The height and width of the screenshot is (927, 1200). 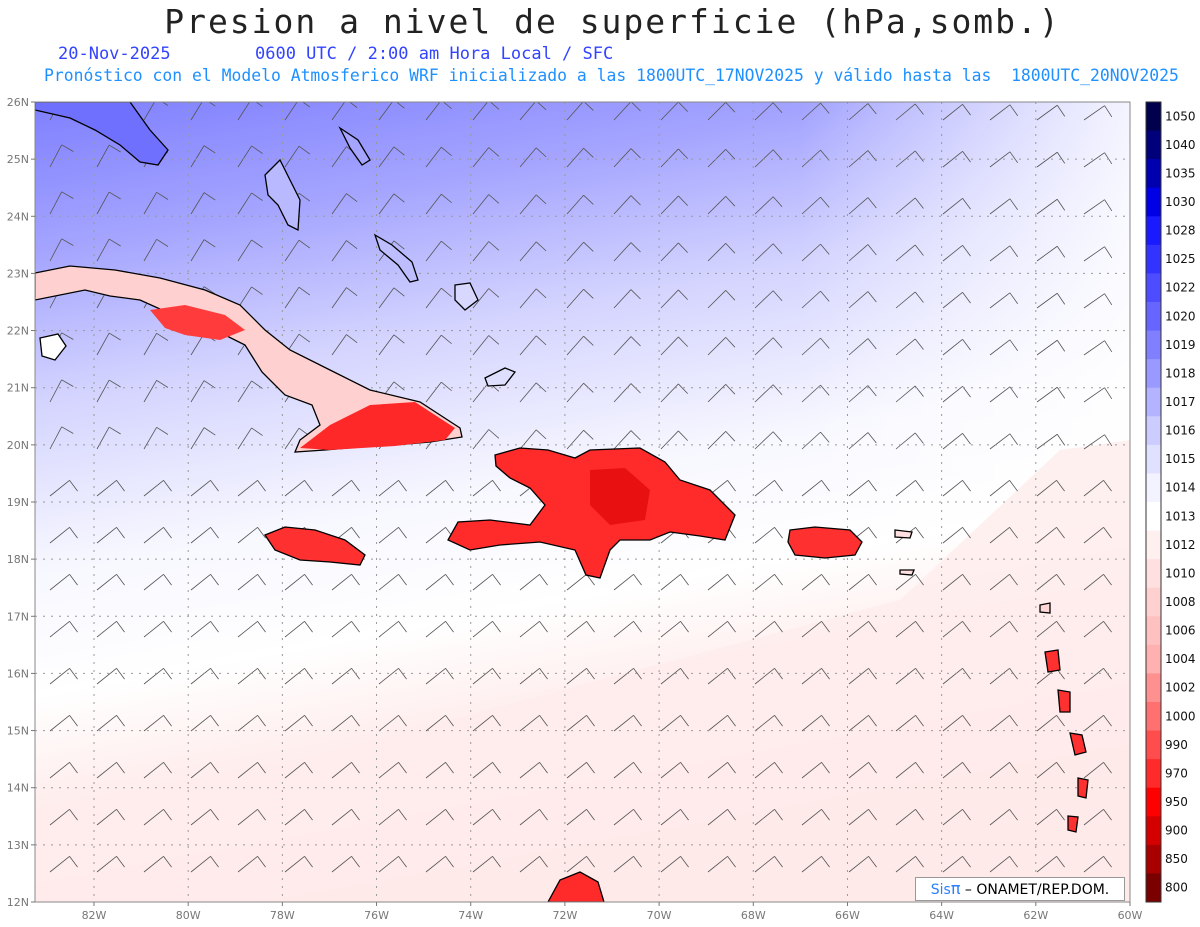 What do you see at coordinates (825, 542) in the screenshot?
I see `puerto-rico` at bounding box center [825, 542].